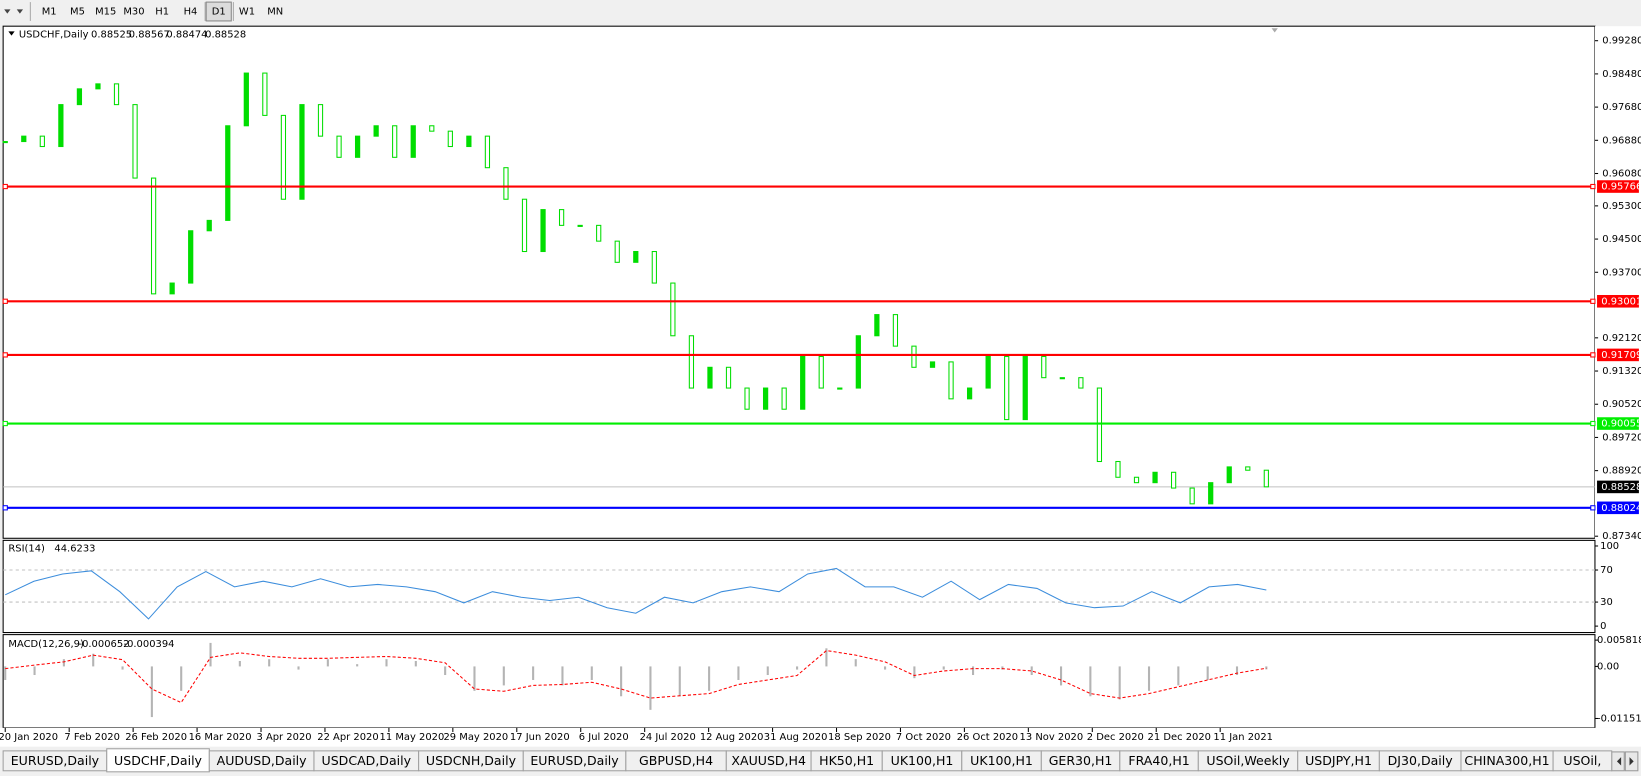  I want to click on tab, so click(1582, 761).